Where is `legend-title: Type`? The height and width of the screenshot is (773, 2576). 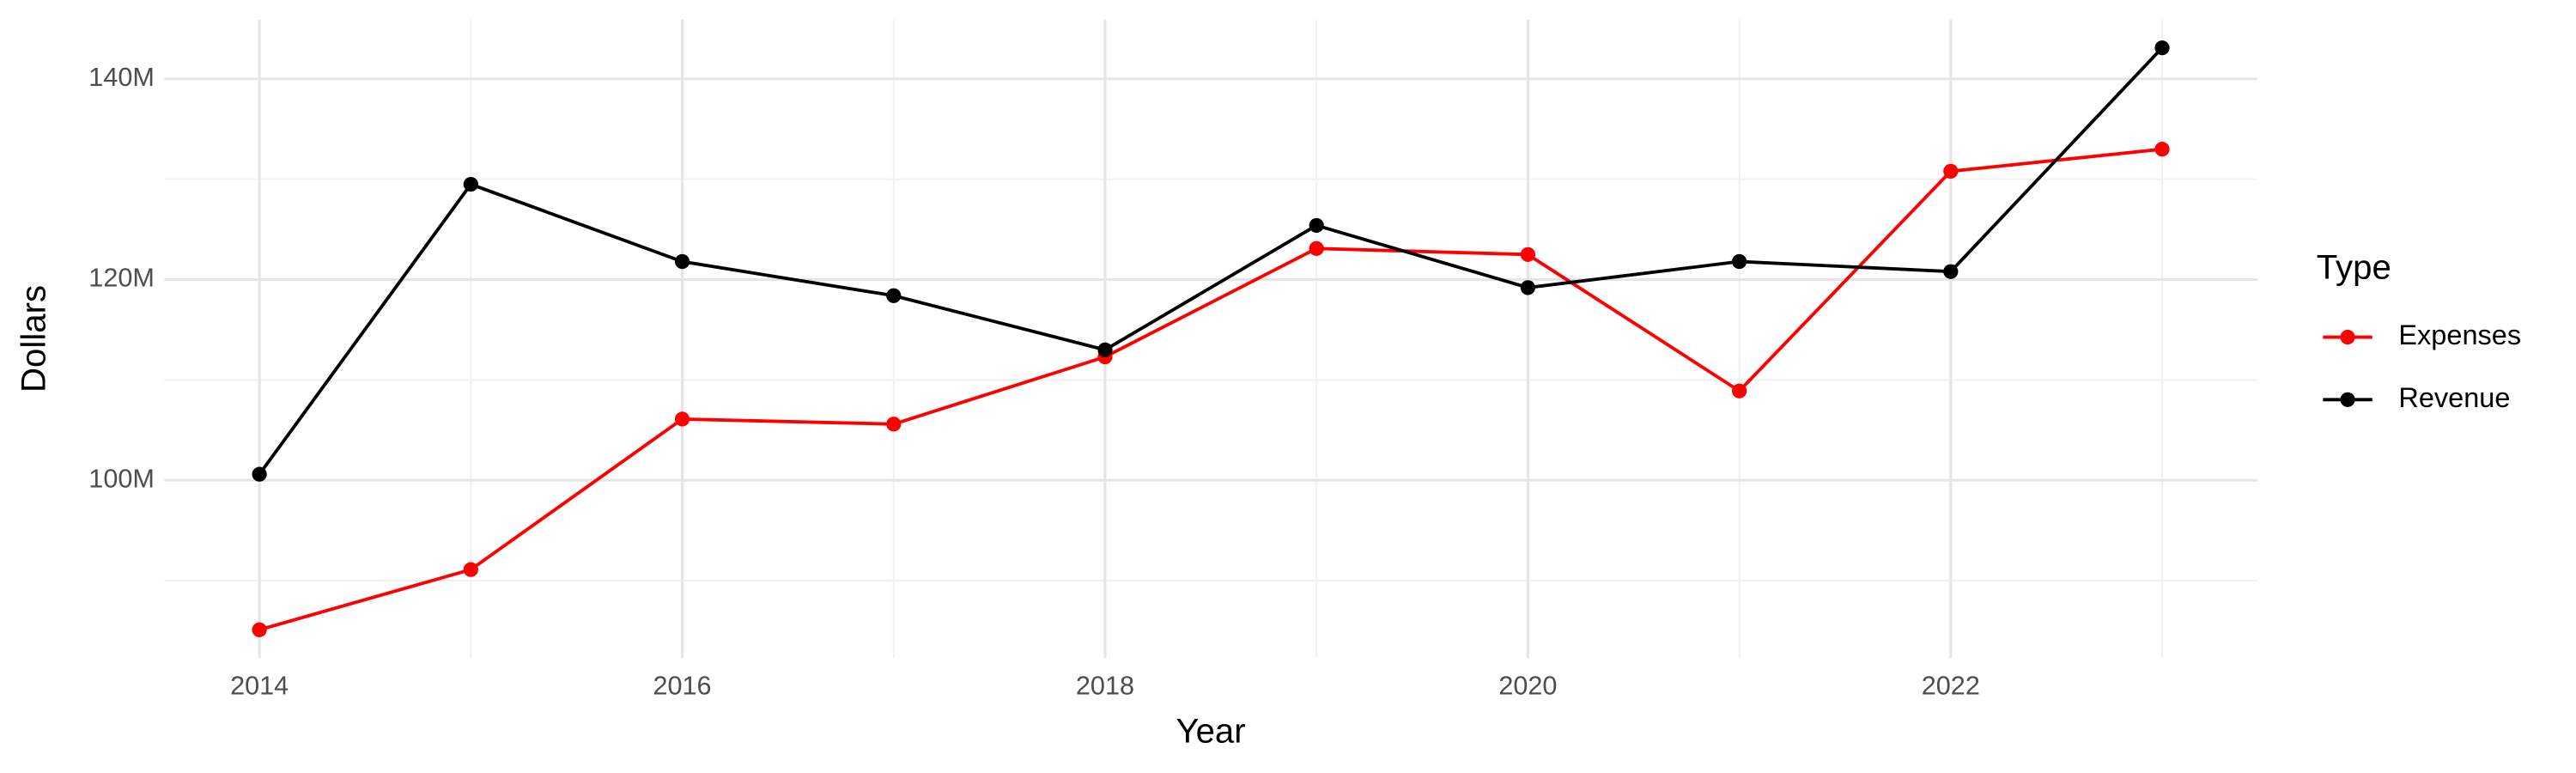
legend-title: Type is located at coordinates (2354, 267).